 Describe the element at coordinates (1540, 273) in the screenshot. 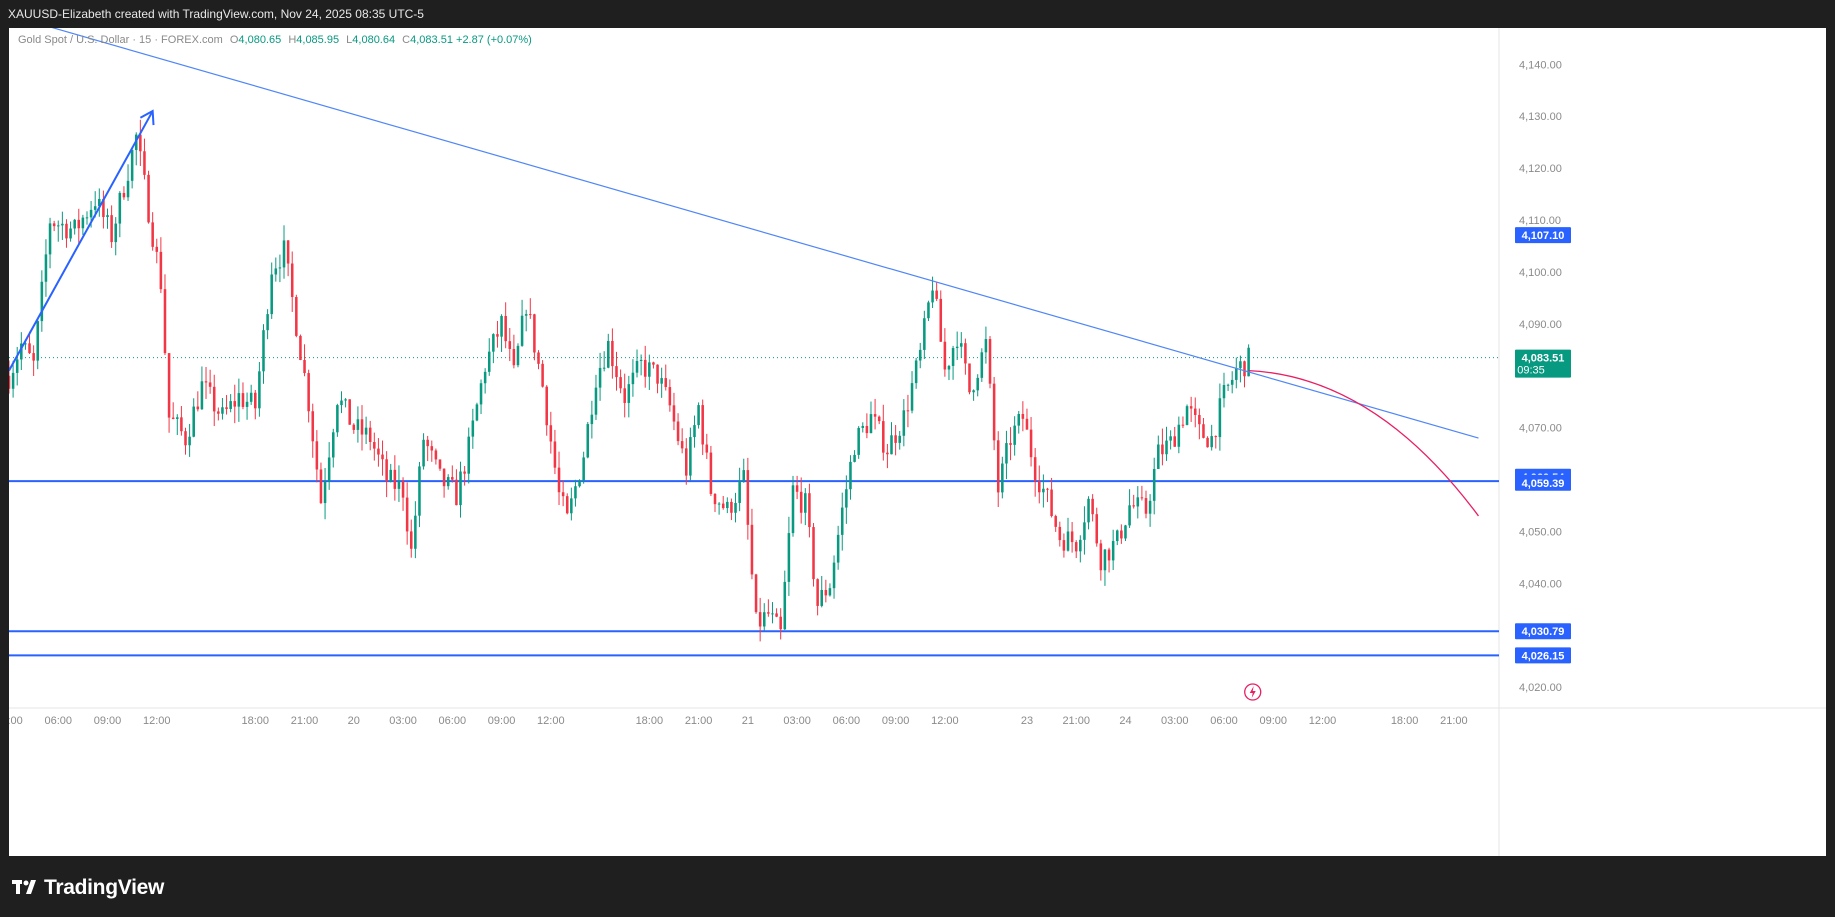

I see `y-tick-label: 4,100.00` at that location.